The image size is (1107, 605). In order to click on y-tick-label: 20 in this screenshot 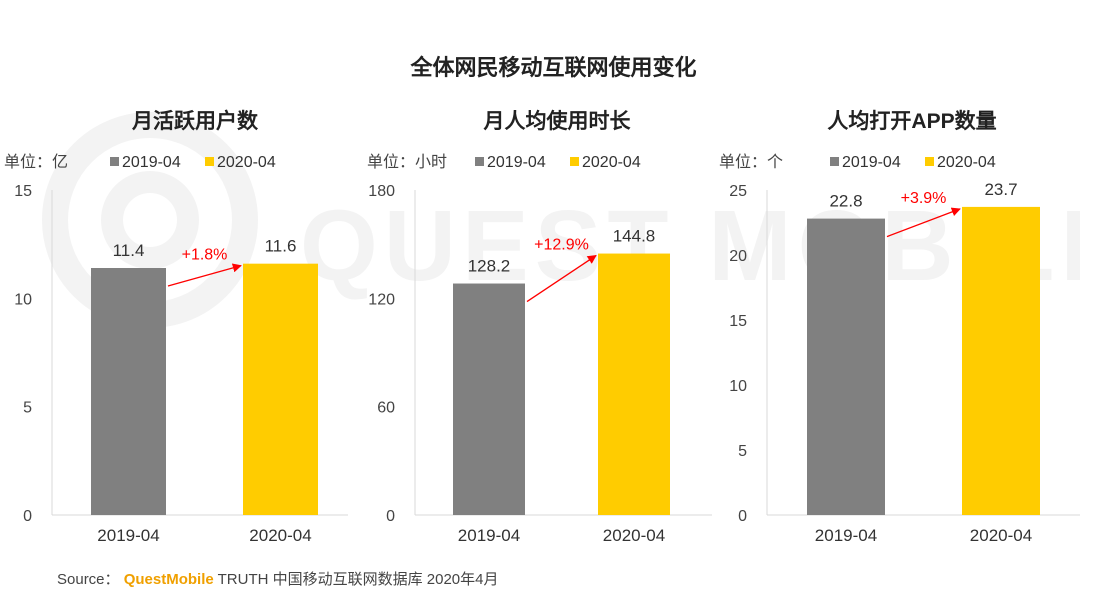, I will do `click(738, 256)`.